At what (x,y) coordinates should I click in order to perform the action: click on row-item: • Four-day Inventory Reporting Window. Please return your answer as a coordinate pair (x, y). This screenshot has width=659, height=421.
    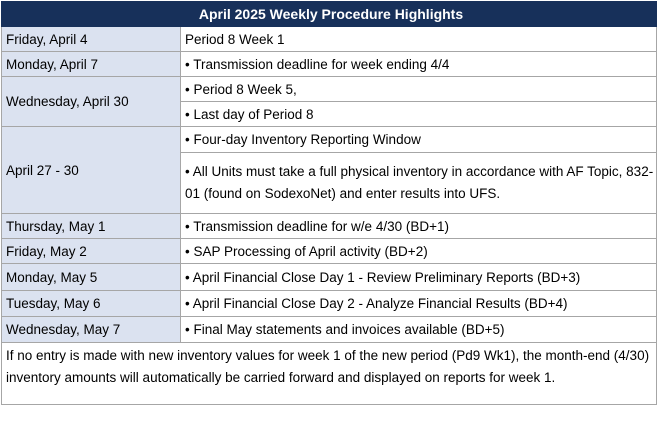
    Looking at the image, I should click on (418, 139).